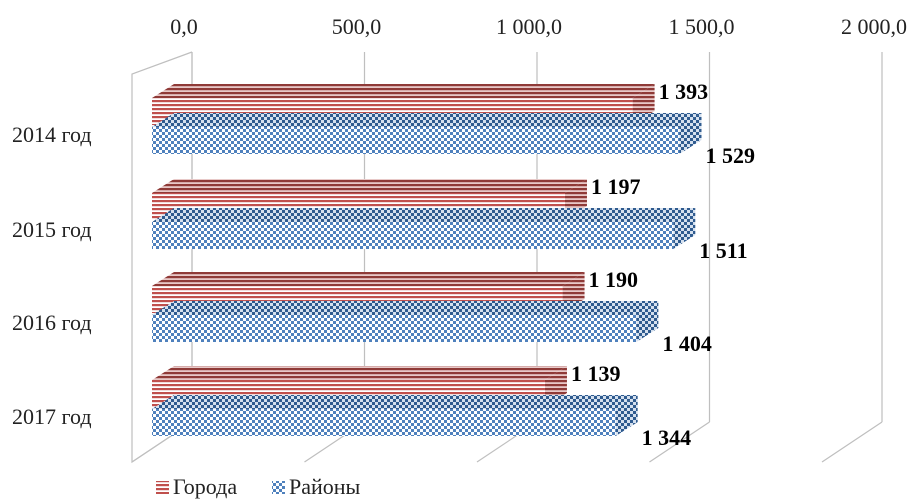  I want to click on legend-item: Города, so click(196, 486).